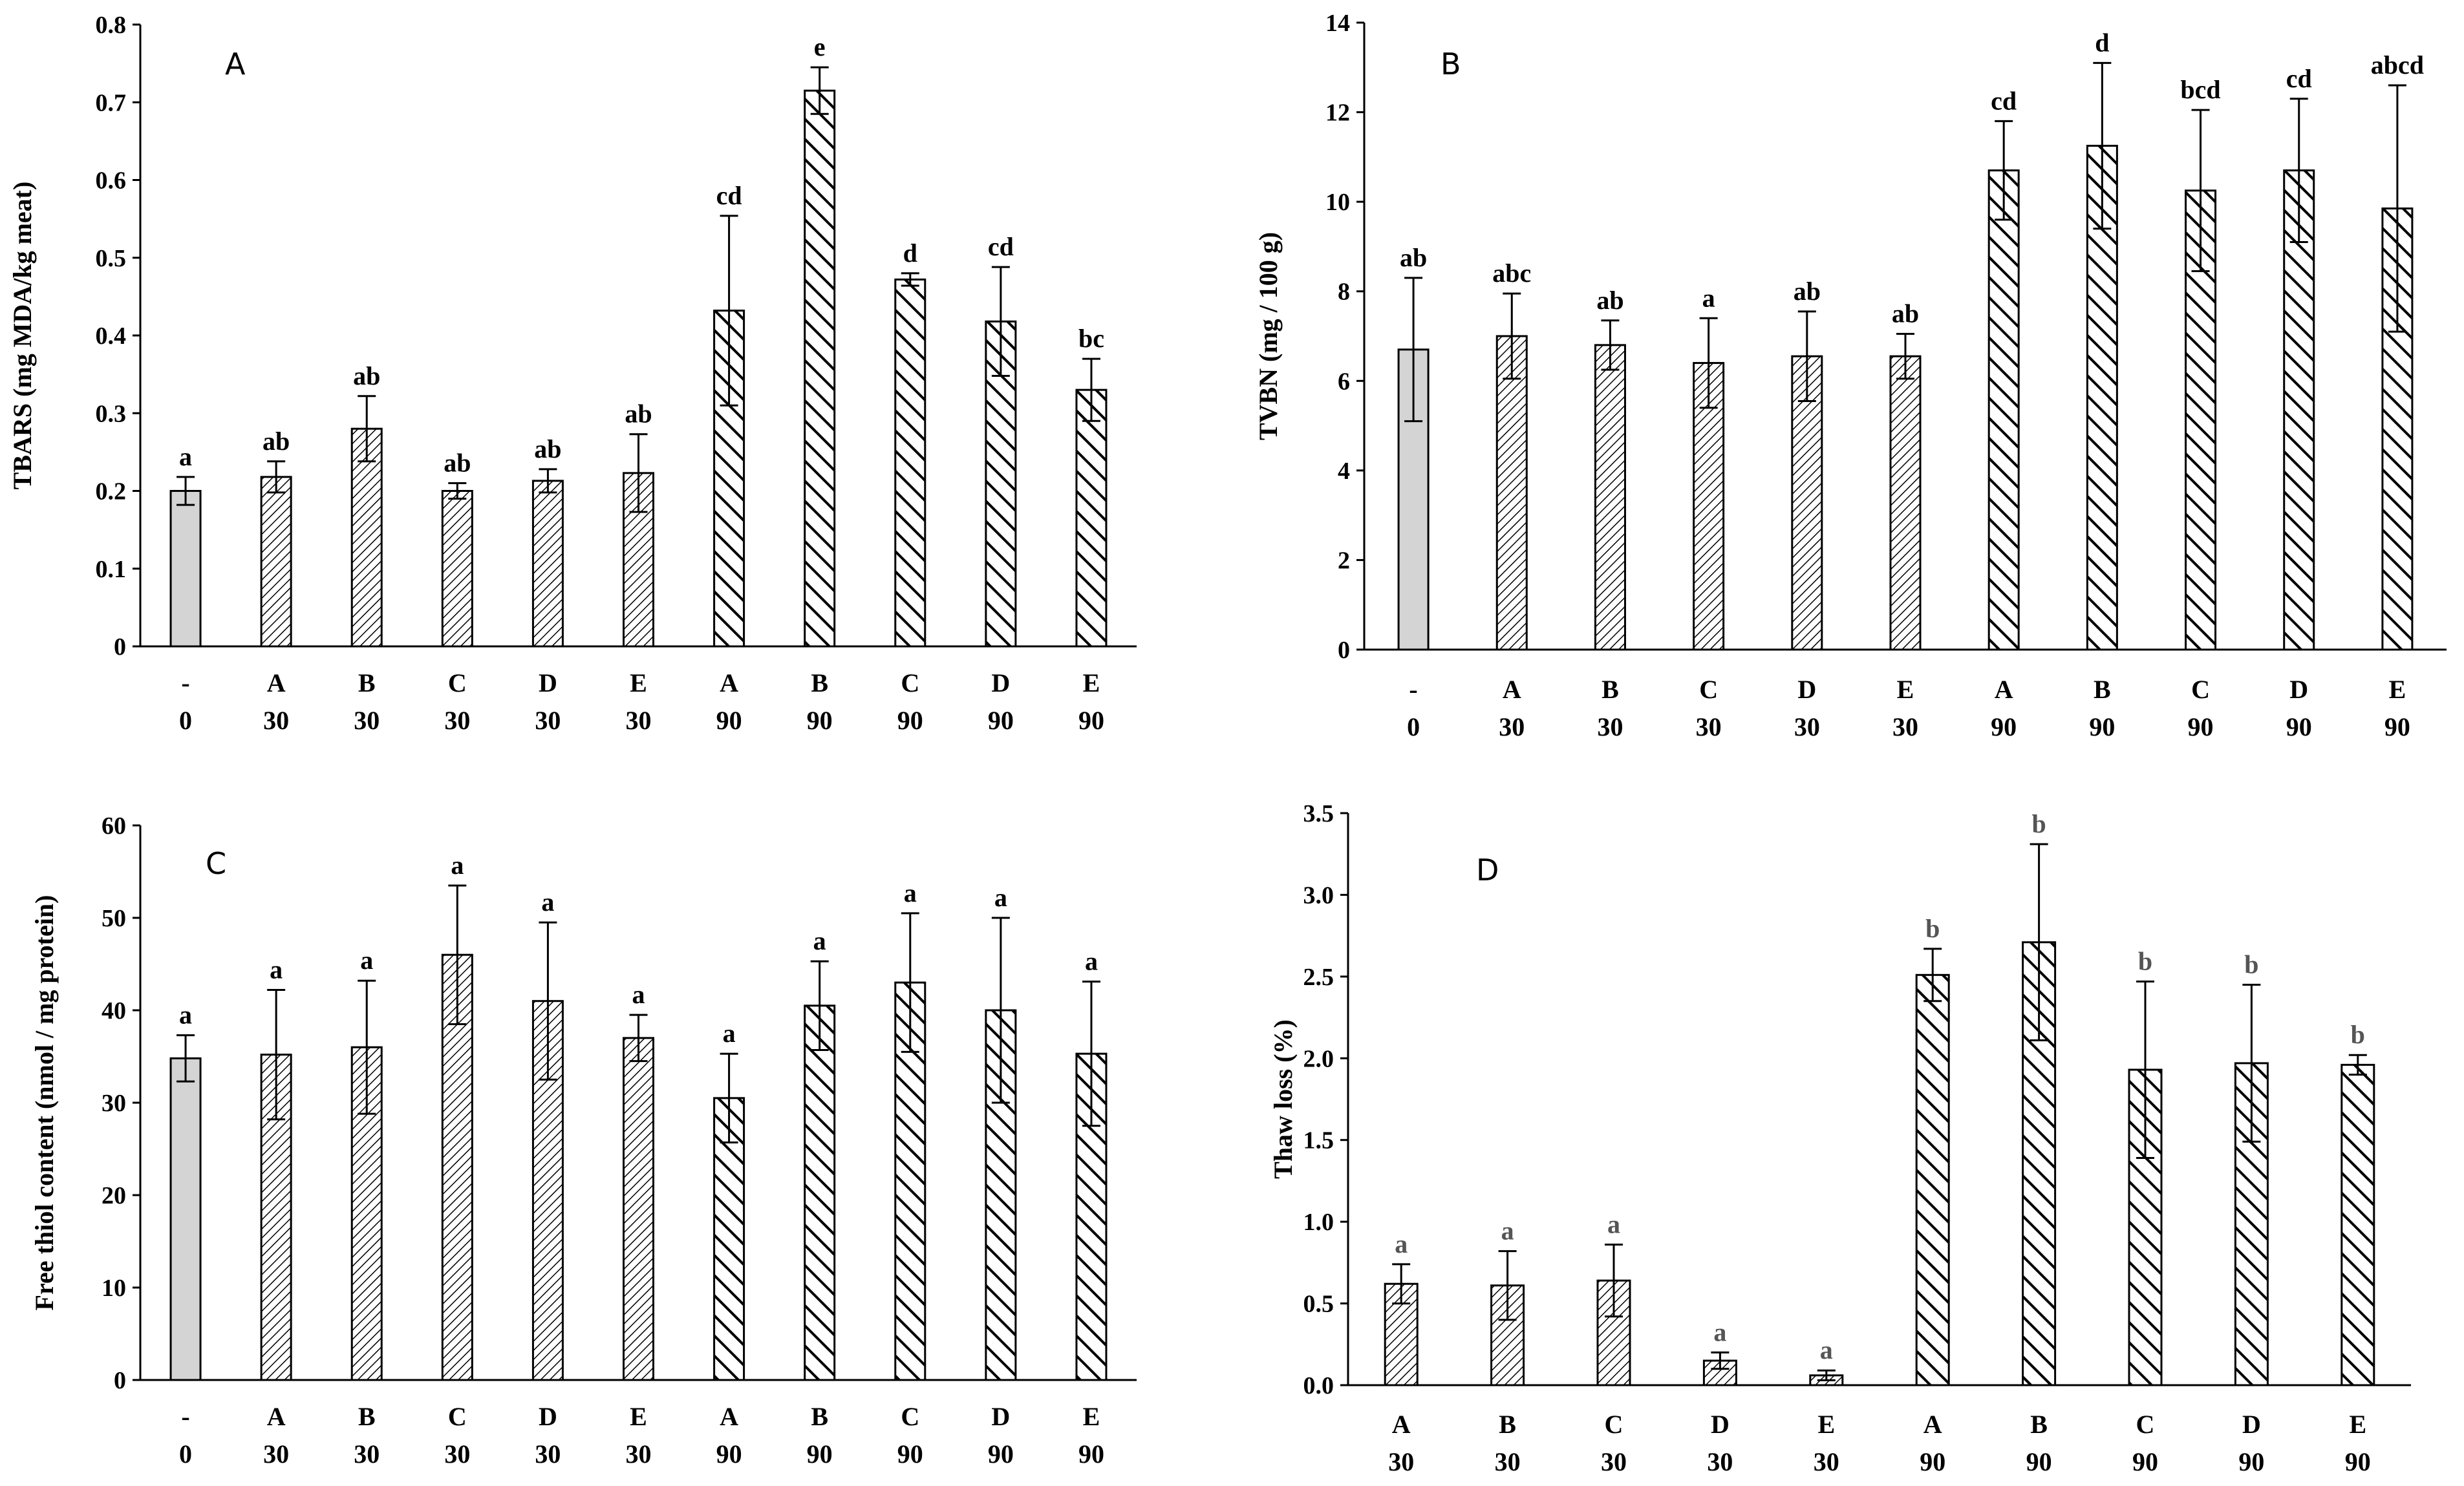 This screenshot has width=2464, height=1486. Describe the element at coordinates (111, 25) in the screenshot. I see `y-tick-label: 0.8` at that location.